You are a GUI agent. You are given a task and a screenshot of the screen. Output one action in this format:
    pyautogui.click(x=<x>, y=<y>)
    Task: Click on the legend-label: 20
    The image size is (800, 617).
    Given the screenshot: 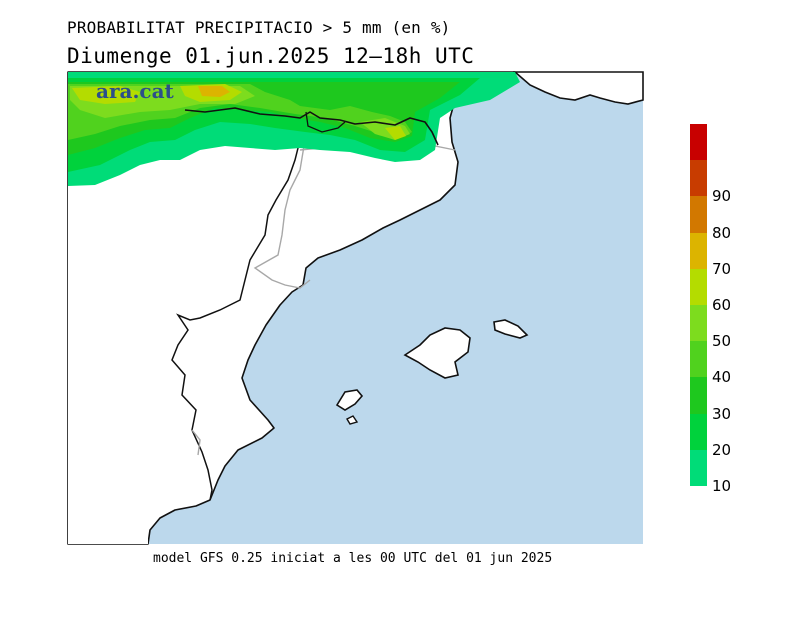 What is the action you would take?
    pyautogui.click(x=722, y=449)
    